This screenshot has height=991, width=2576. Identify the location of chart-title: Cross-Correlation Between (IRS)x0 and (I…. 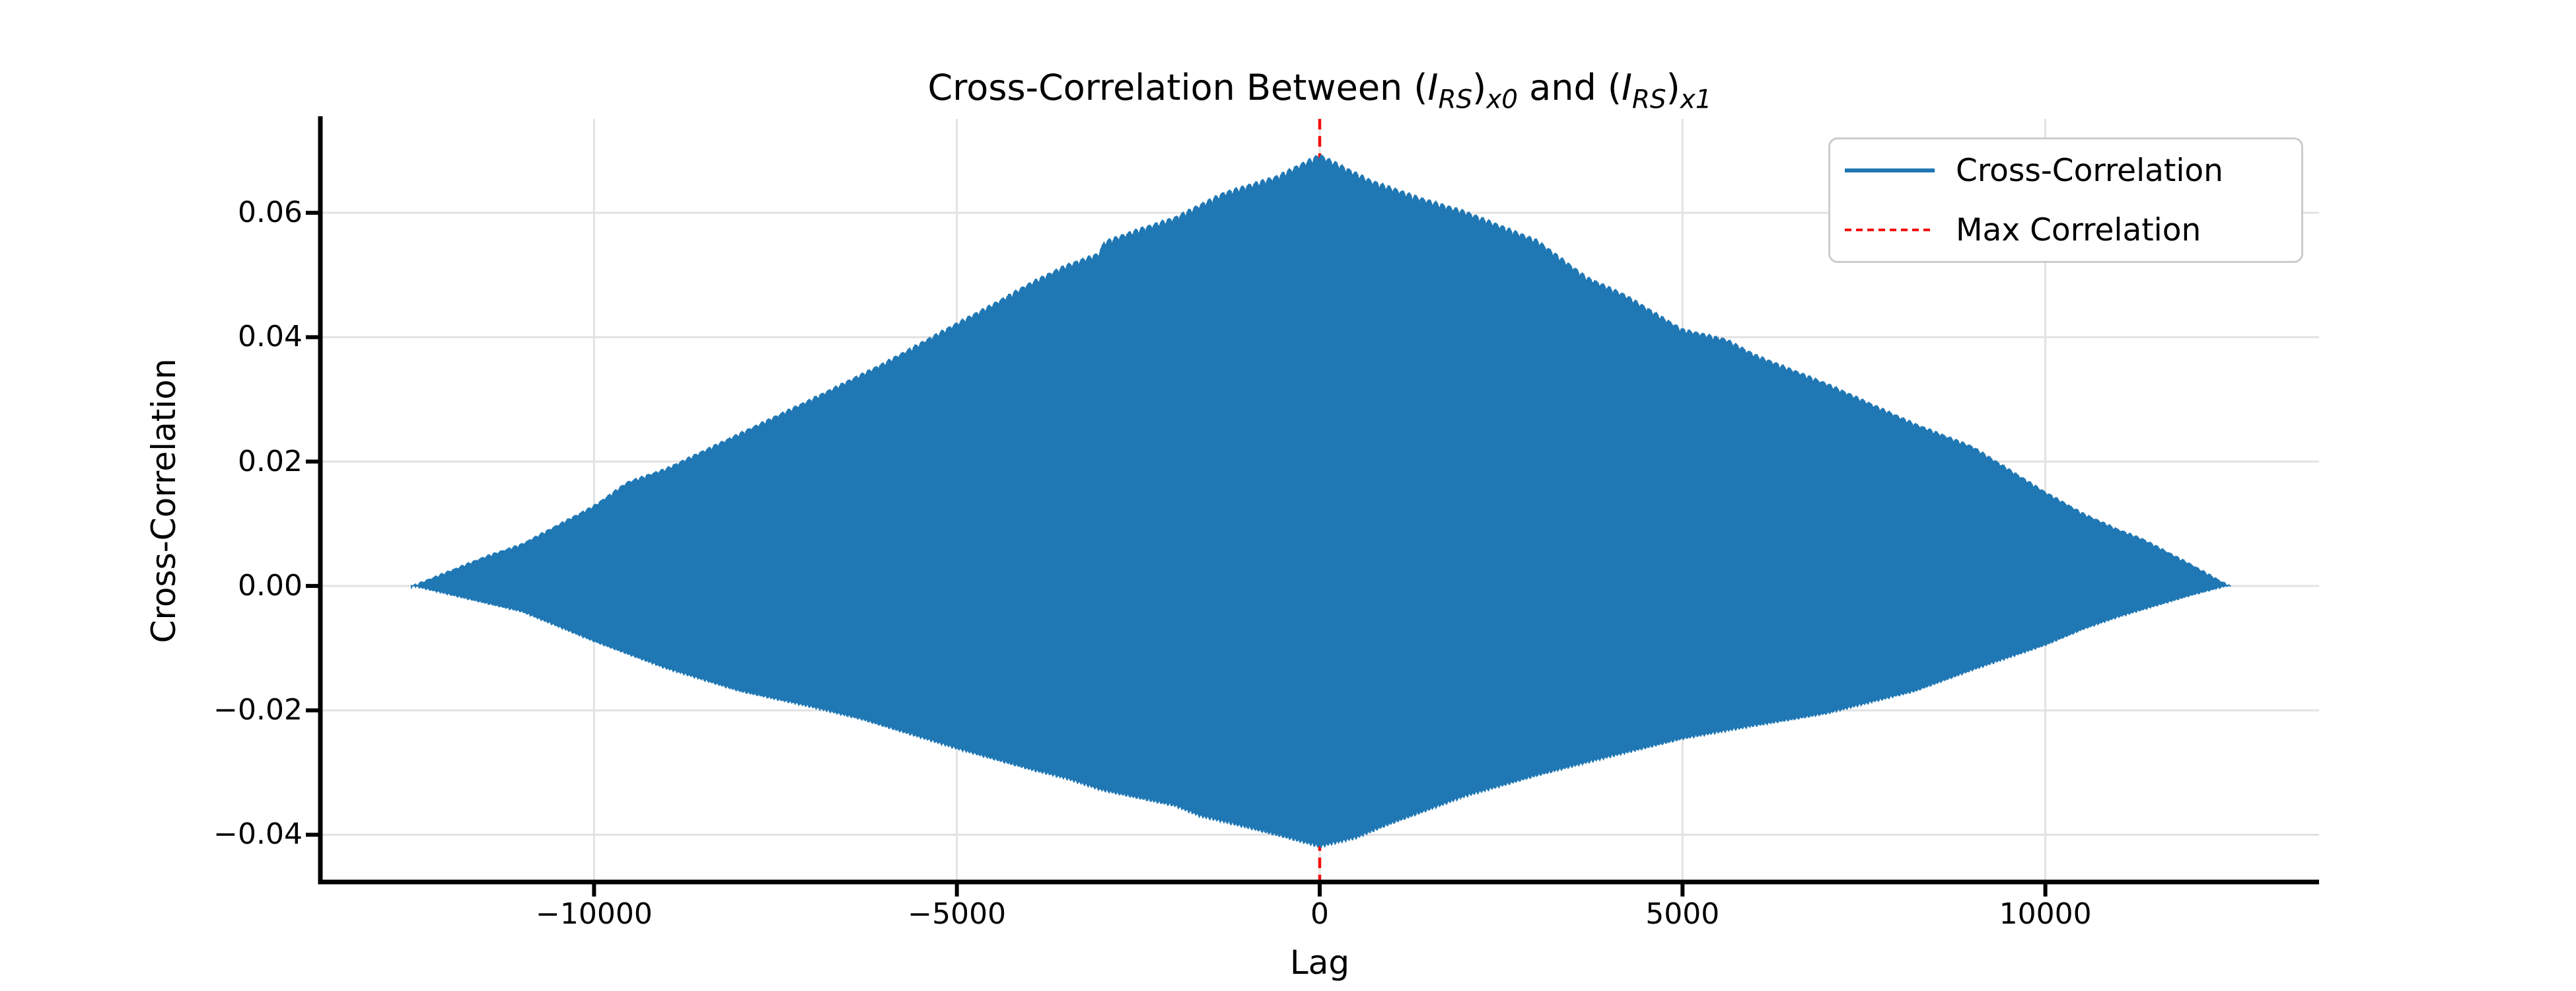
(1320, 91).